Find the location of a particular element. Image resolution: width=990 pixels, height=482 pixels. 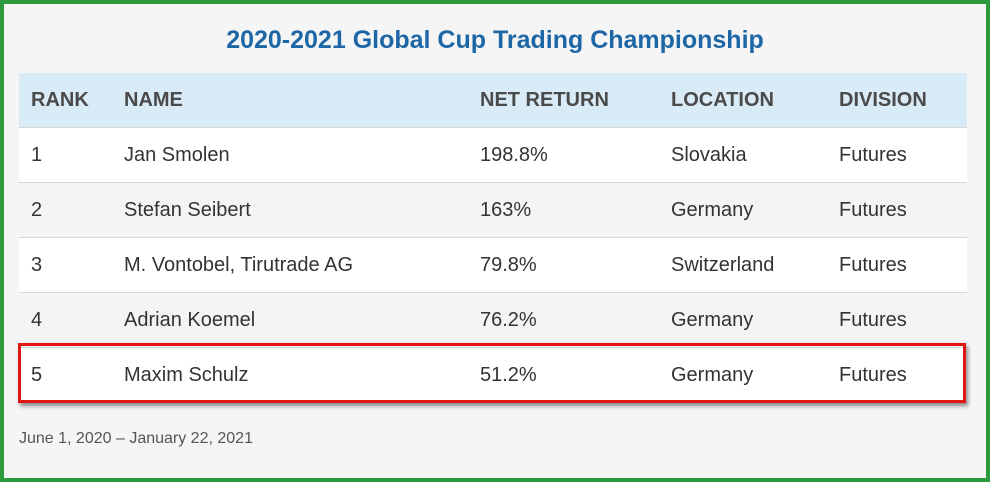

column-header-name: NAME is located at coordinates (153, 100).